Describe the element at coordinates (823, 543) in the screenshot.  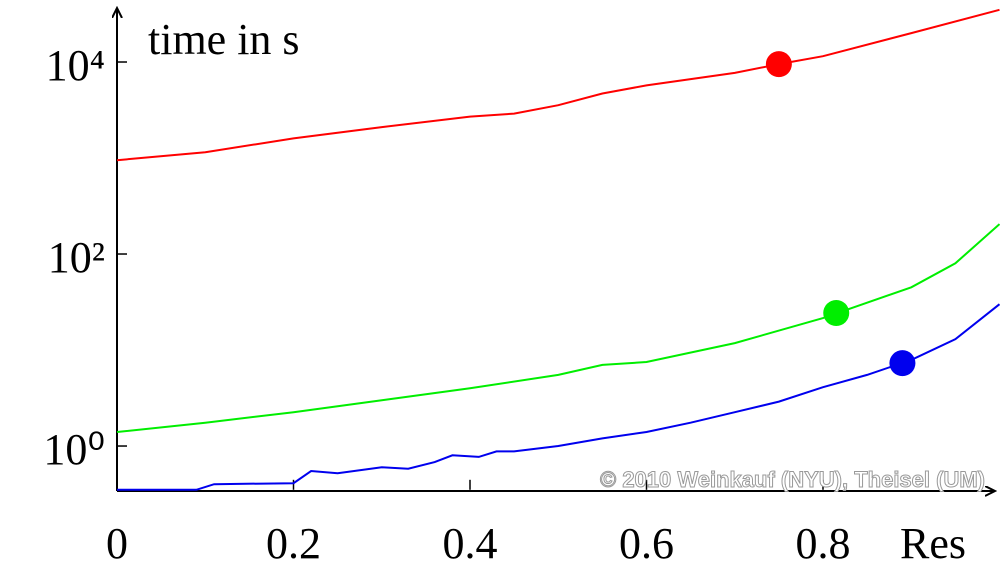
I see `x-tick-label: 0.8` at that location.